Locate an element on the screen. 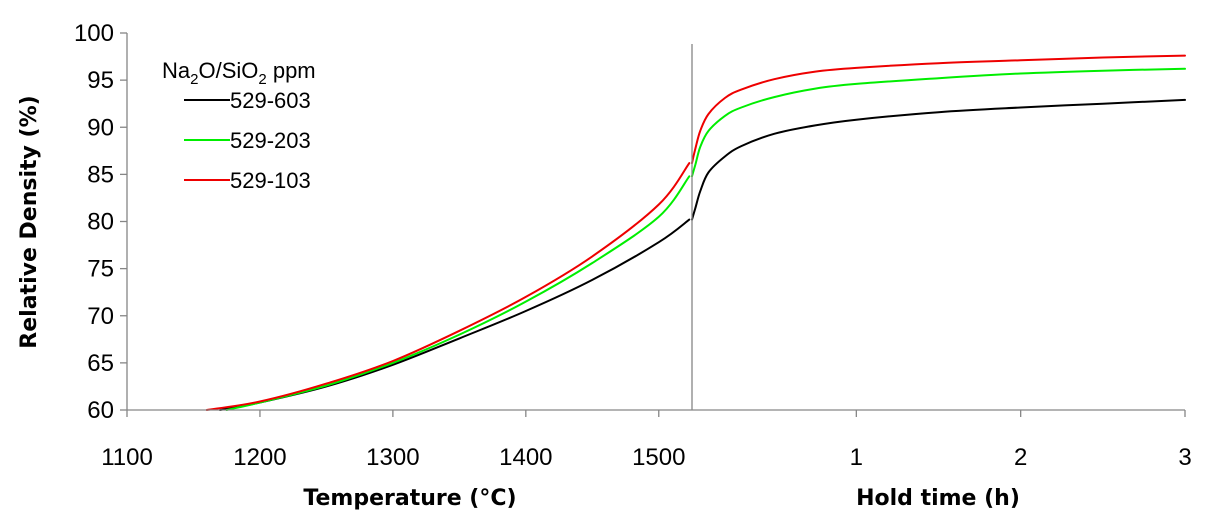  x-tick-label: 1100 is located at coordinates (127, 457).